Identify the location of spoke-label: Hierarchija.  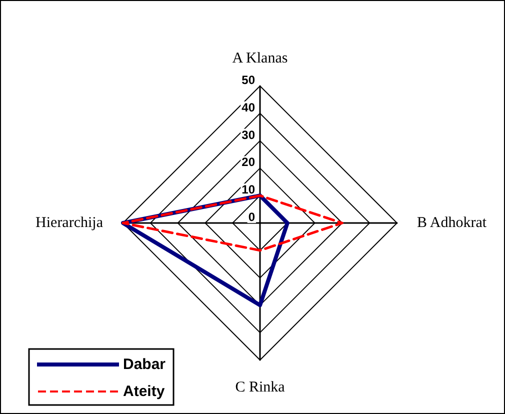
(70, 223).